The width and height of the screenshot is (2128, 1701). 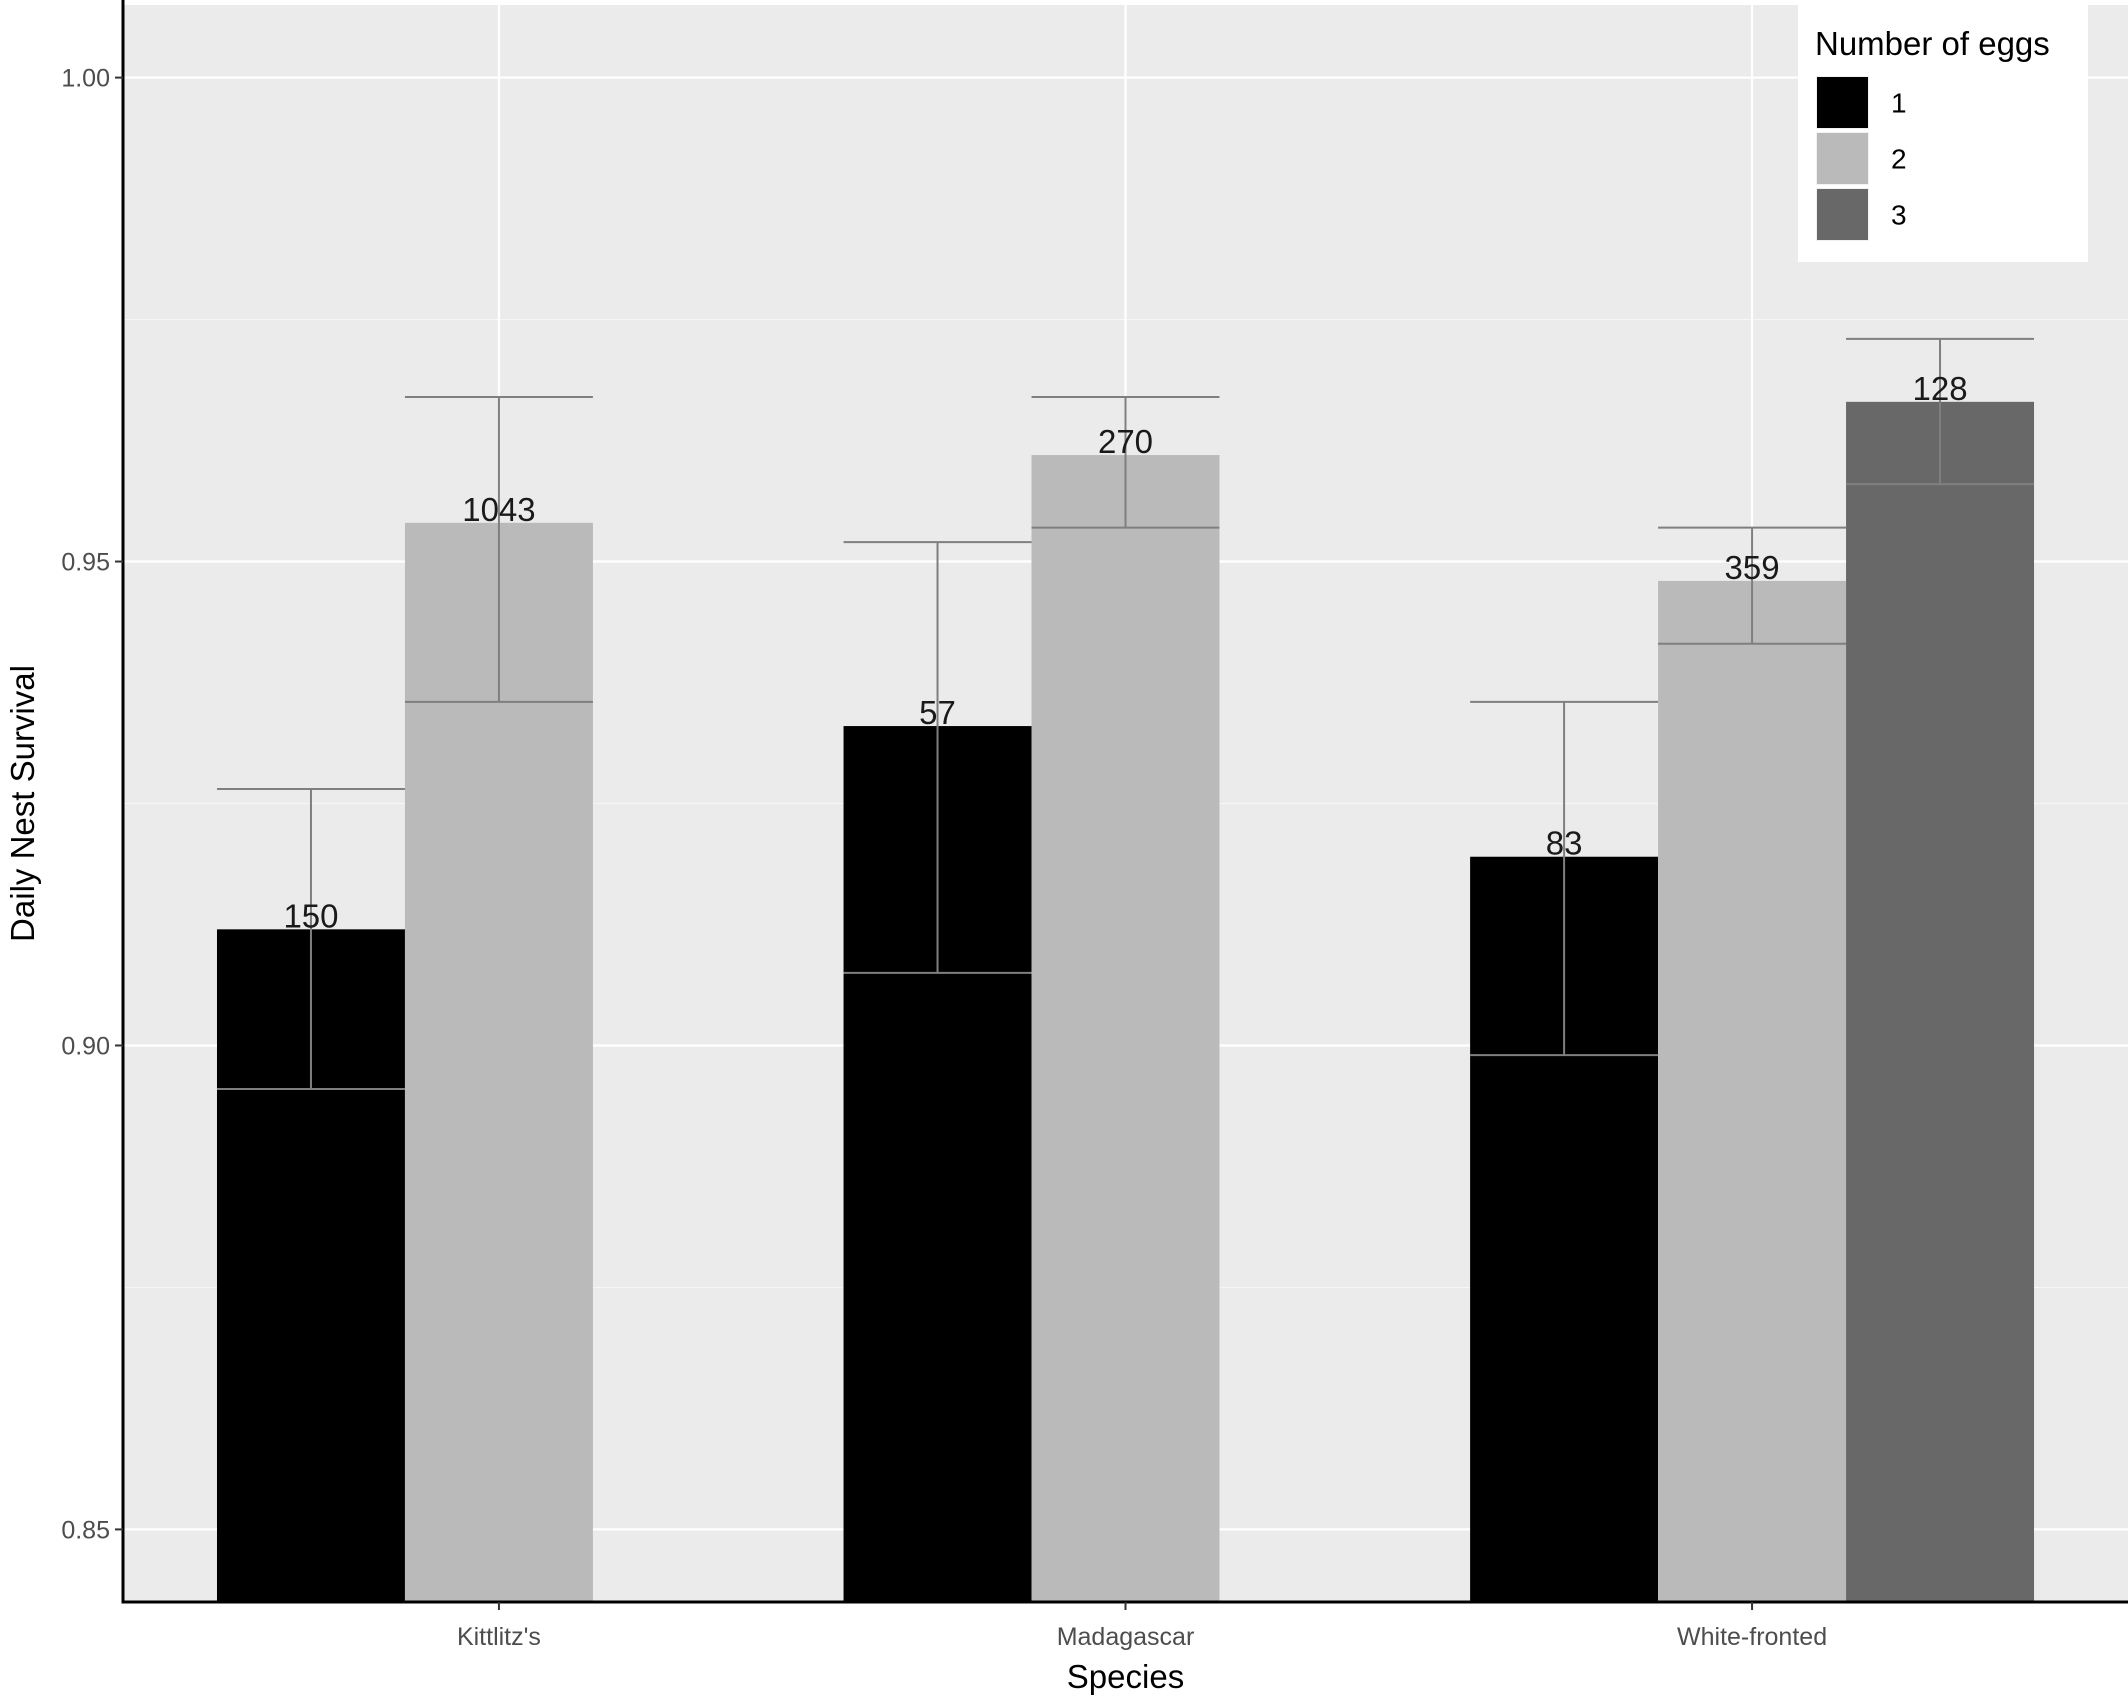 What do you see at coordinates (310, 915) in the screenshot?
I see `data-label: 150` at bounding box center [310, 915].